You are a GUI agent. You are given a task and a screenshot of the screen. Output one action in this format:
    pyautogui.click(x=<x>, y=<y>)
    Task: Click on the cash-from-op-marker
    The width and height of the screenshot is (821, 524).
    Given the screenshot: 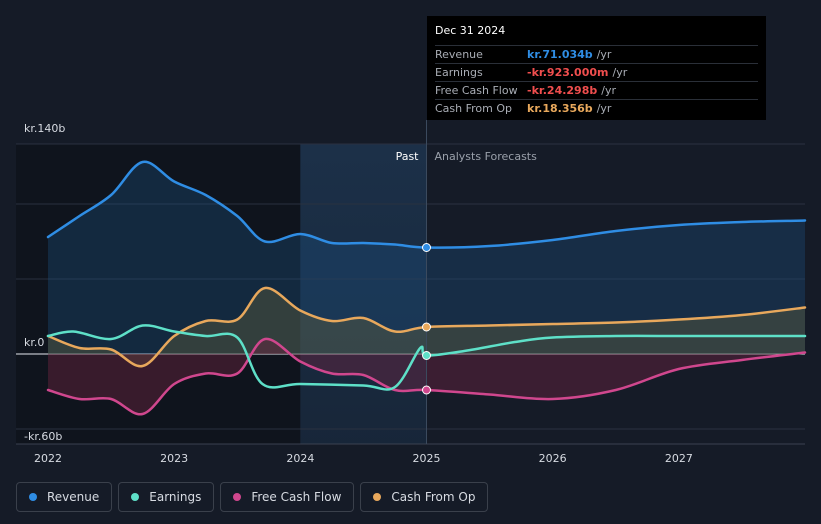 What is the action you would take?
    pyautogui.click(x=426, y=327)
    